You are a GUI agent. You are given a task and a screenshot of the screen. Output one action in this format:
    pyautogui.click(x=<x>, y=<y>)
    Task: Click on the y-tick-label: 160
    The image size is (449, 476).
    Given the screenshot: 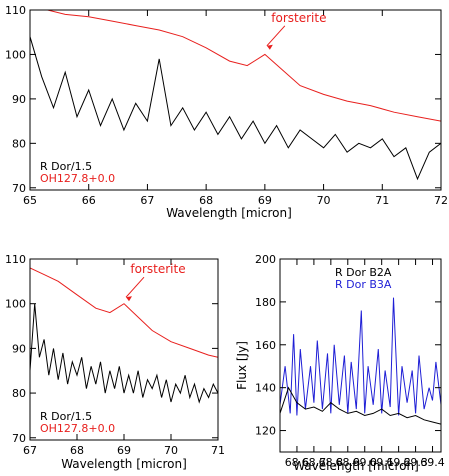 What is the action you would take?
    pyautogui.click(x=265, y=345)
    